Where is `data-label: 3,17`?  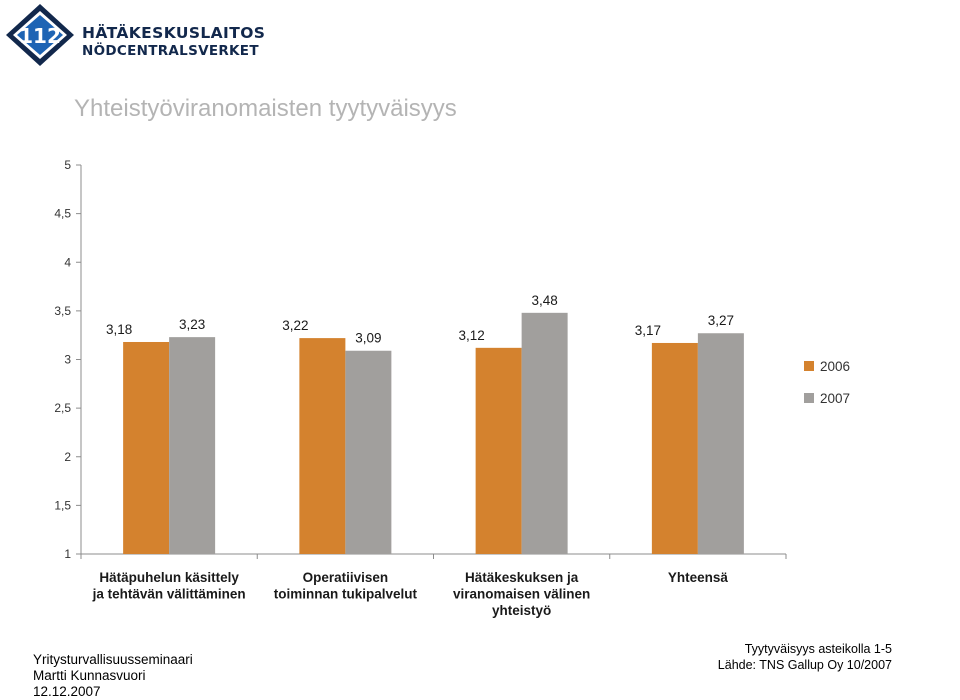 data-label: 3,17 is located at coordinates (648, 330).